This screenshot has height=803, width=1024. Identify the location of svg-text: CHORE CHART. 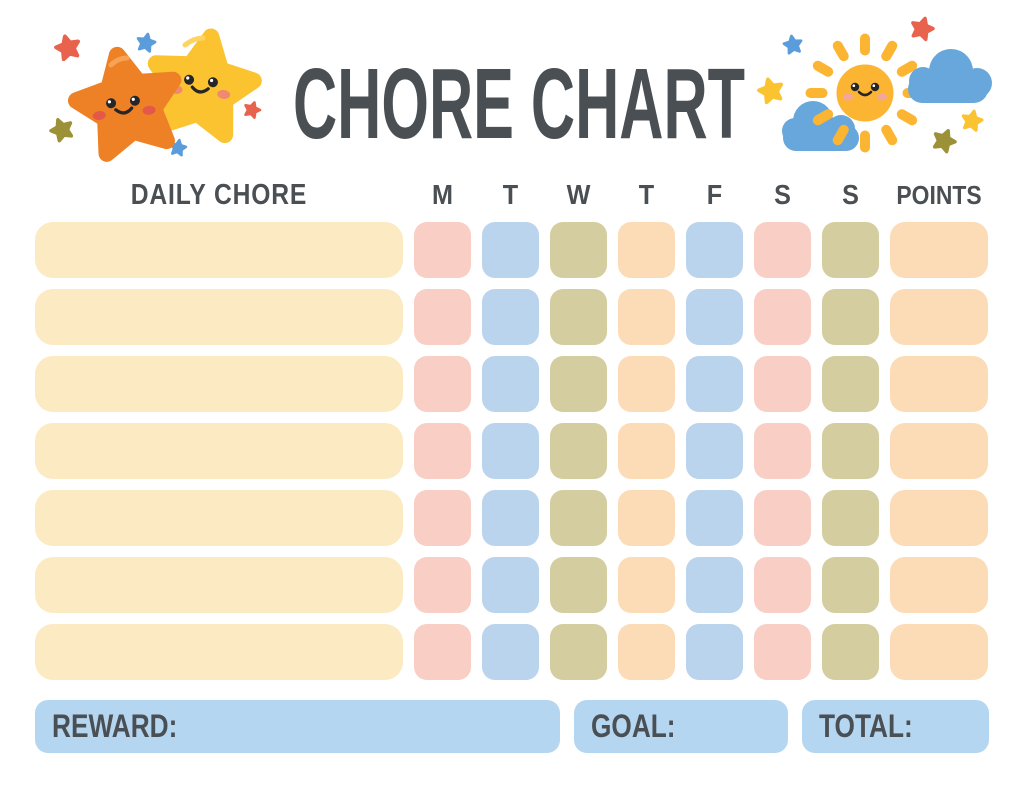
(519, 99).